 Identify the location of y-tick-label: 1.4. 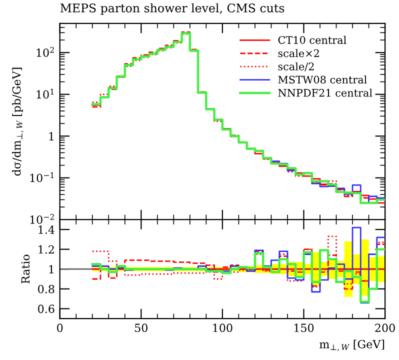
(46, 229).